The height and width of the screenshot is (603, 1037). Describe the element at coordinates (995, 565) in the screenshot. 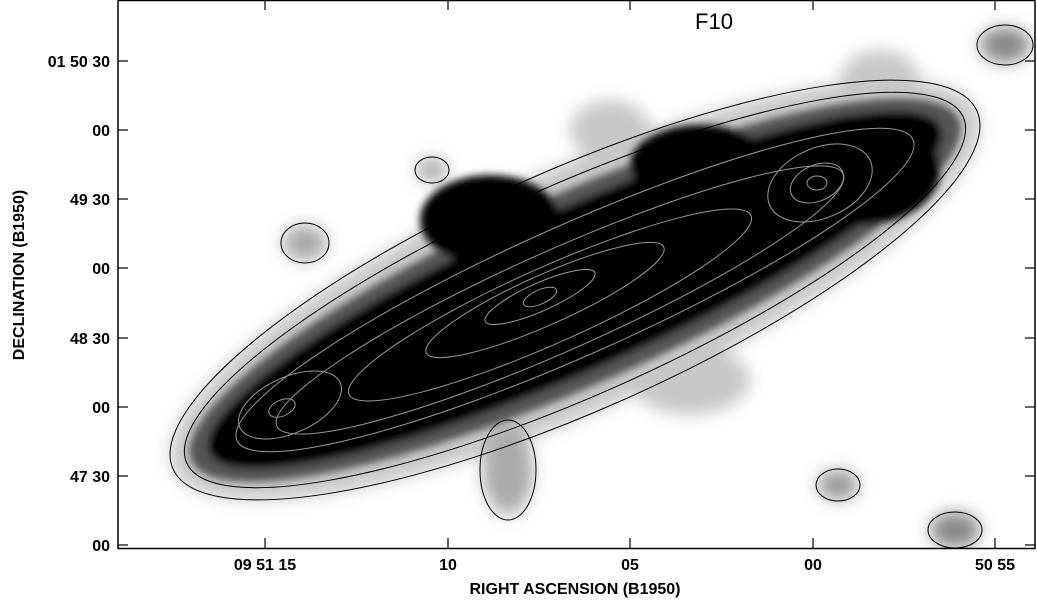

I see `x-tick-label: 50 55` at that location.